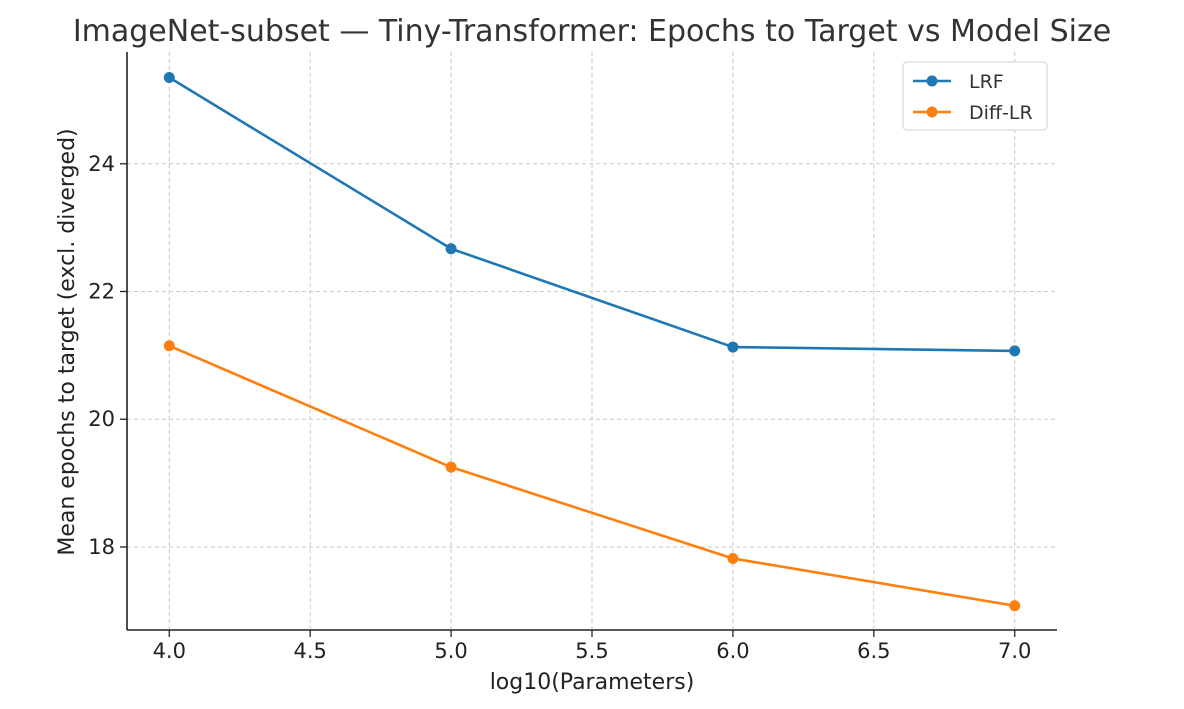  What do you see at coordinates (591, 651) in the screenshot?
I see `x-tick-label: 5.5` at bounding box center [591, 651].